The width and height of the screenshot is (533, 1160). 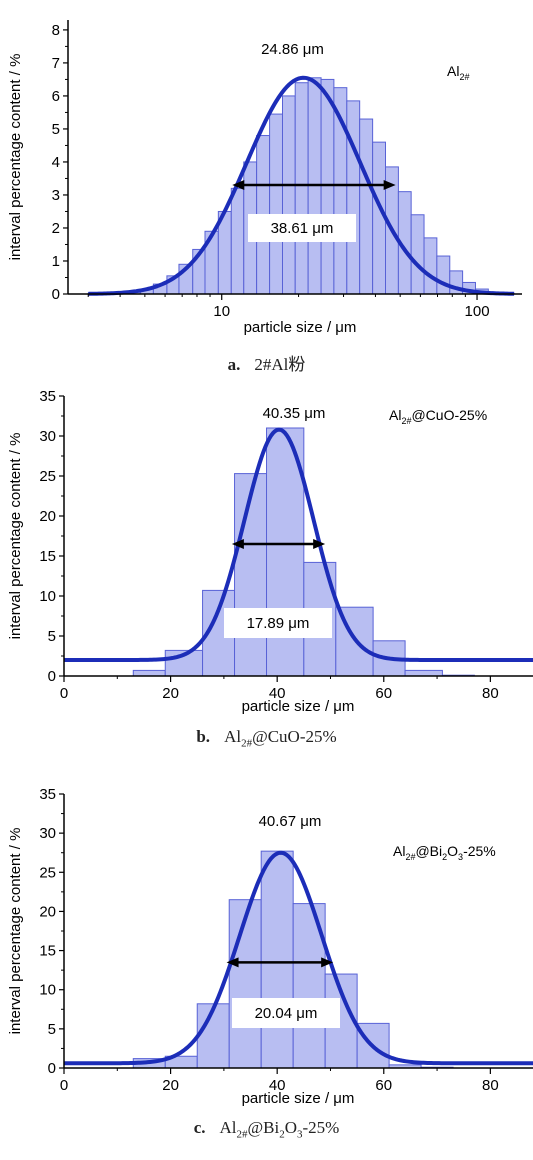 What do you see at coordinates (56, 96) in the screenshot?
I see `y-tick-label-a-6: 6` at bounding box center [56, 96].